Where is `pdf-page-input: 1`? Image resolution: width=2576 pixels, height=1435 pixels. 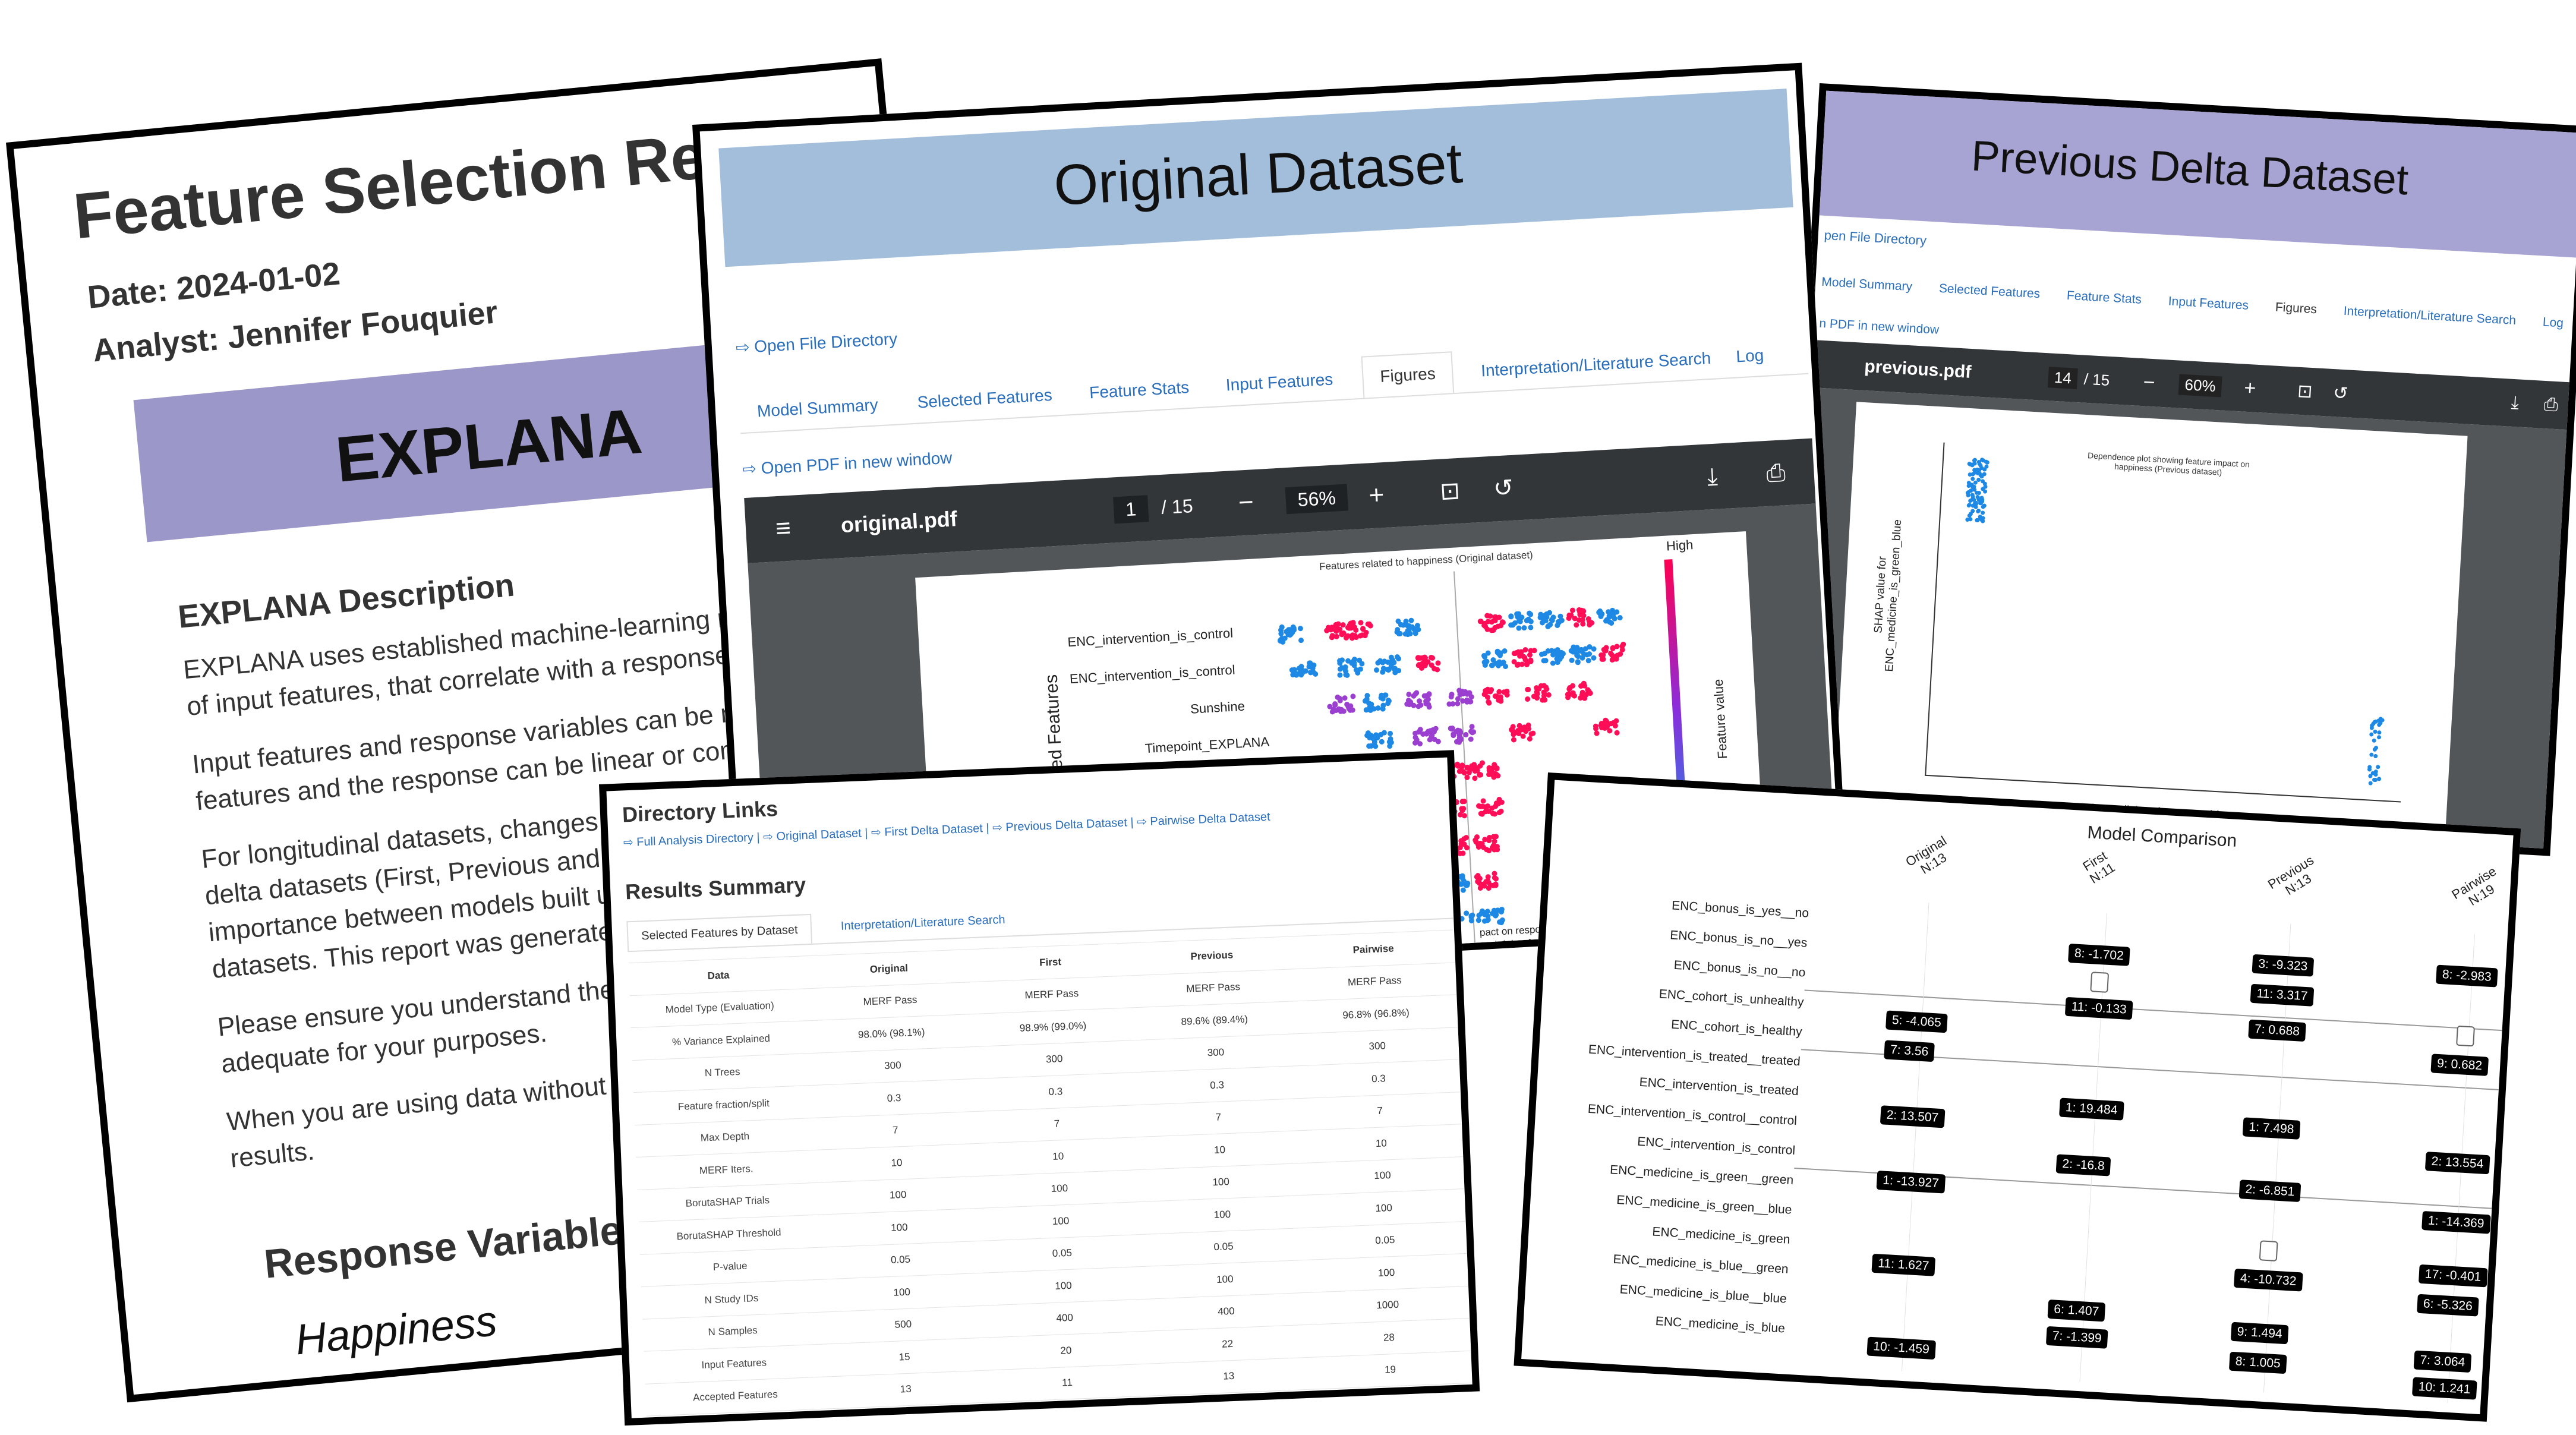 pdf-page-input: 1 is located at coordinates (1131, 508).